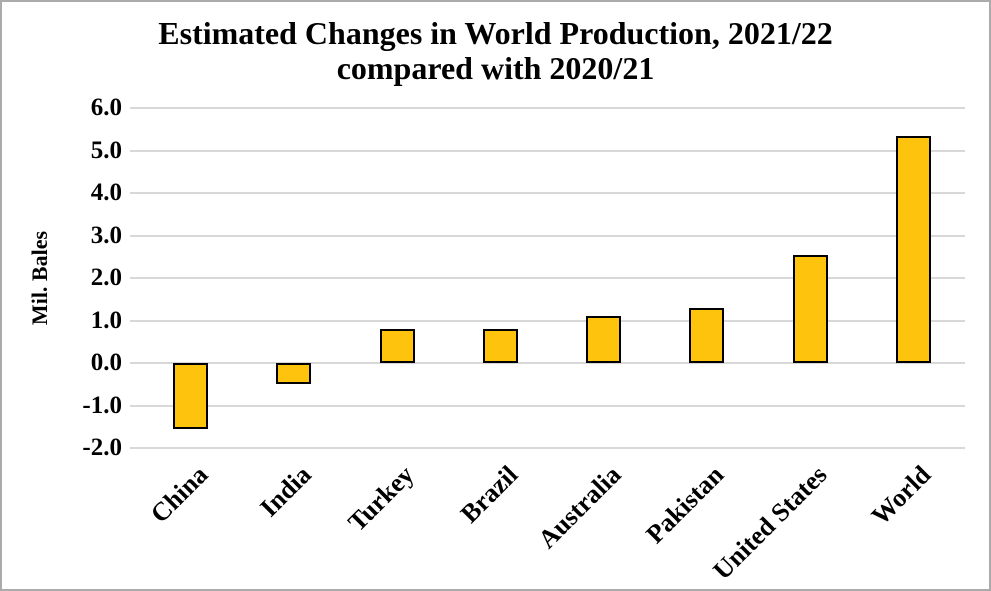  Describe the element at coordinates (810, 308) in the screenshot. I see `bar-united-states` at that location.